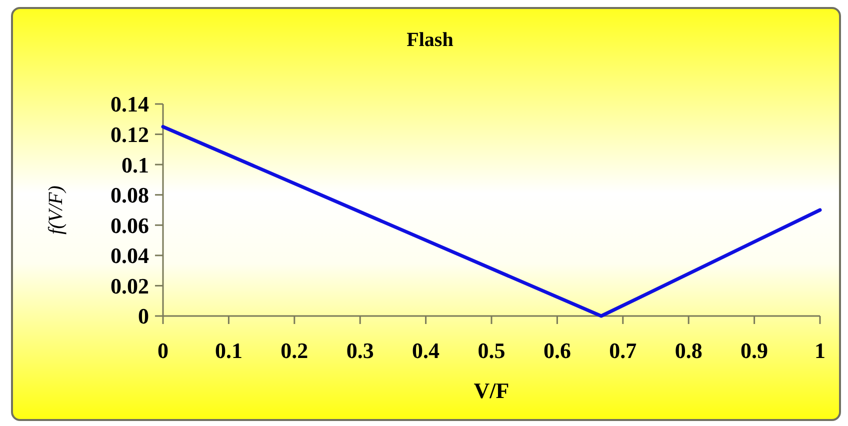 This screenshot has width=848, height=426. Describe the element at coordinates (623, 350) in the screenshot. I see `x-tick-label: 0.7` at that location.